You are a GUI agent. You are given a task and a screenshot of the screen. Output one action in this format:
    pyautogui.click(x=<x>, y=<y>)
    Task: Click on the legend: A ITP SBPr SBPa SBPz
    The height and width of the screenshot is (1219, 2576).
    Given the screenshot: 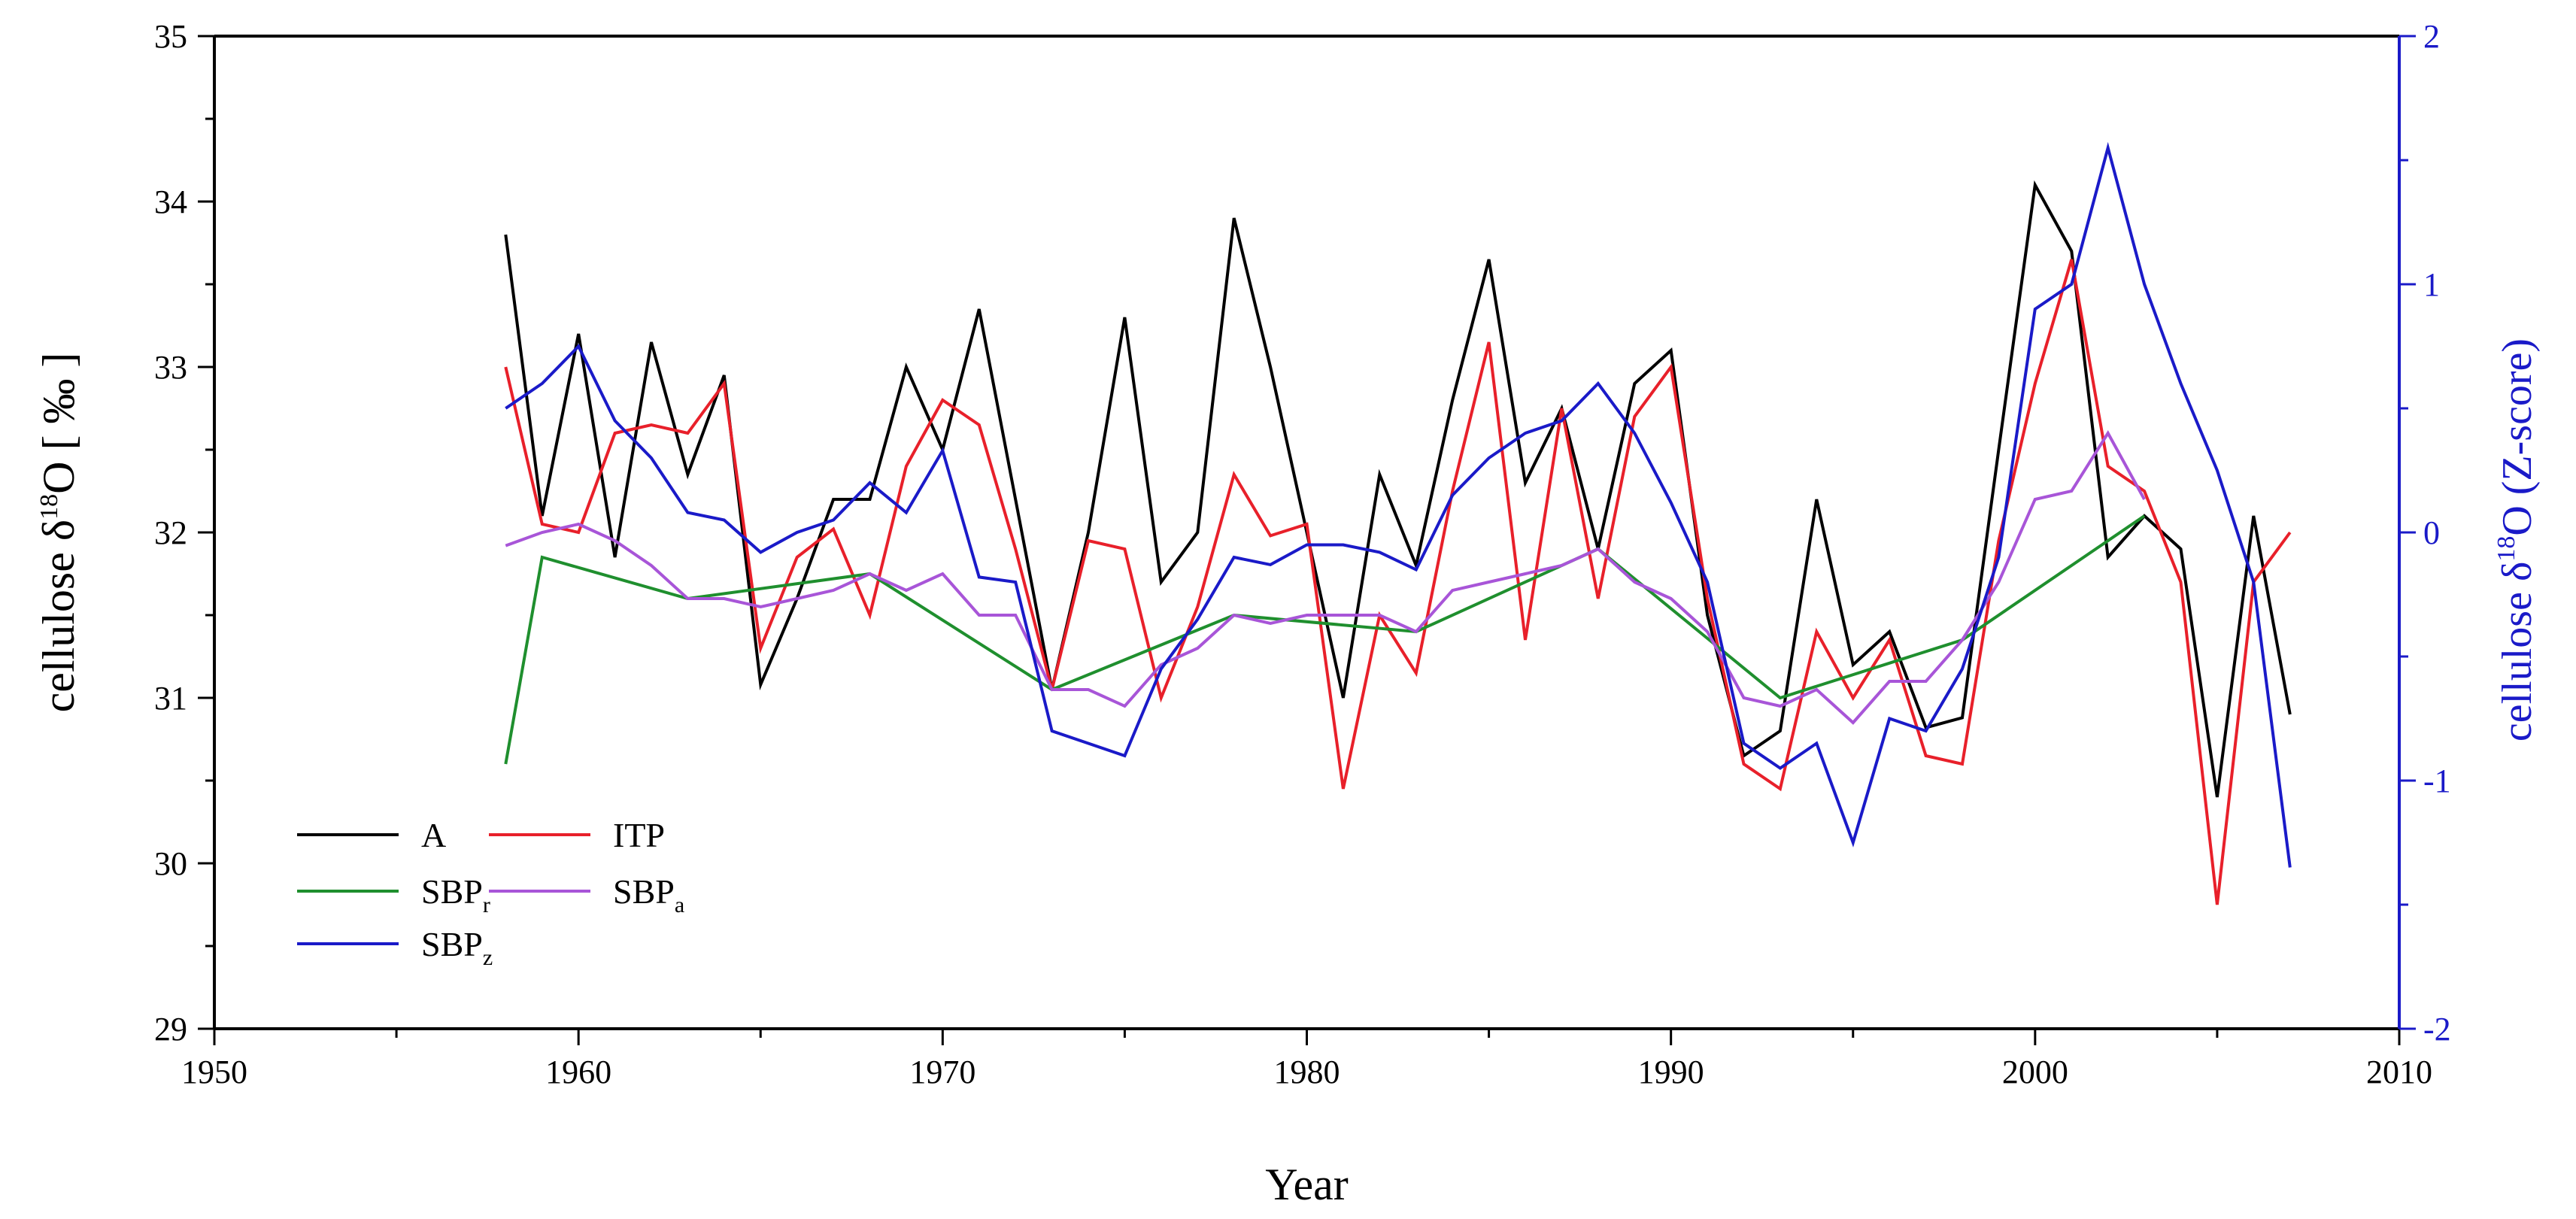 What is the action you would take?
    pyautogui.click(x=490, y=893)
    